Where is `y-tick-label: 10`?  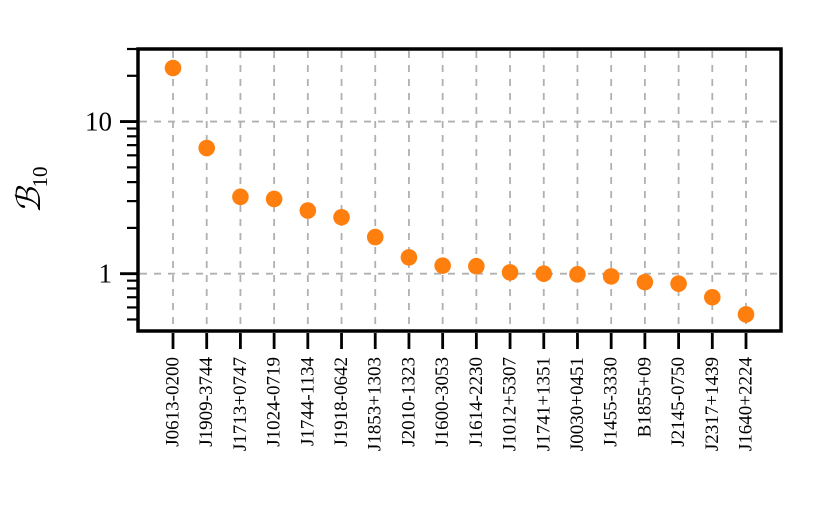
y-tick-label: 10 is located at coordinates (98, 122).